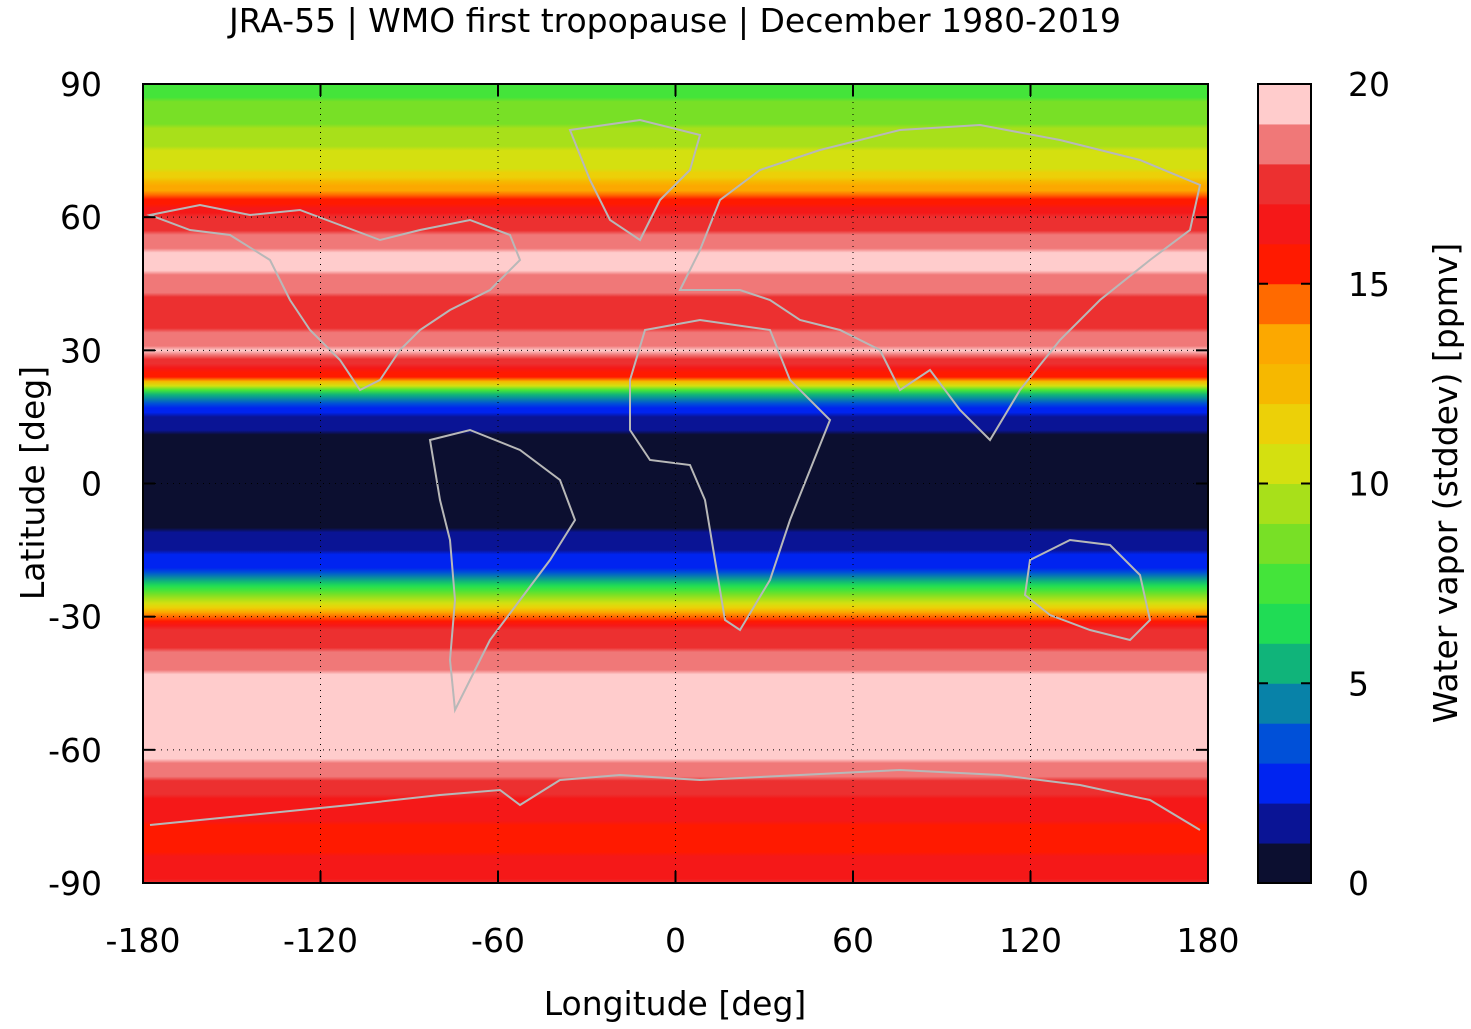 This screenshot has width=1471, height=1029. I want to click on coastline-australia, so click(1087, 590).